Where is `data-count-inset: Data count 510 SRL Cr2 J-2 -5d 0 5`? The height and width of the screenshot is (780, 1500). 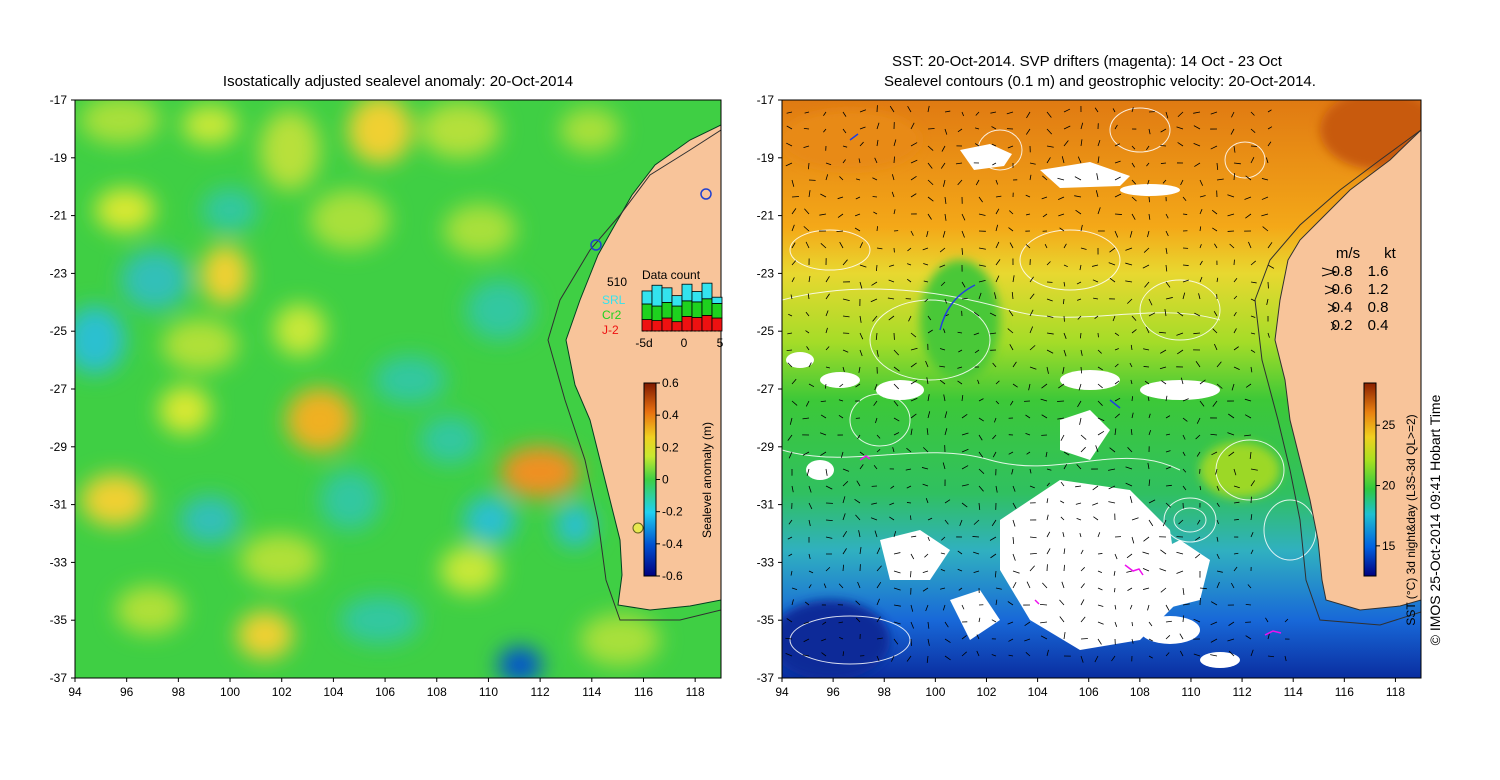 data-count-inset: Data count 510 SRL Cr2 J-2 -5d 0 5 is located at coordinates (663, 309).